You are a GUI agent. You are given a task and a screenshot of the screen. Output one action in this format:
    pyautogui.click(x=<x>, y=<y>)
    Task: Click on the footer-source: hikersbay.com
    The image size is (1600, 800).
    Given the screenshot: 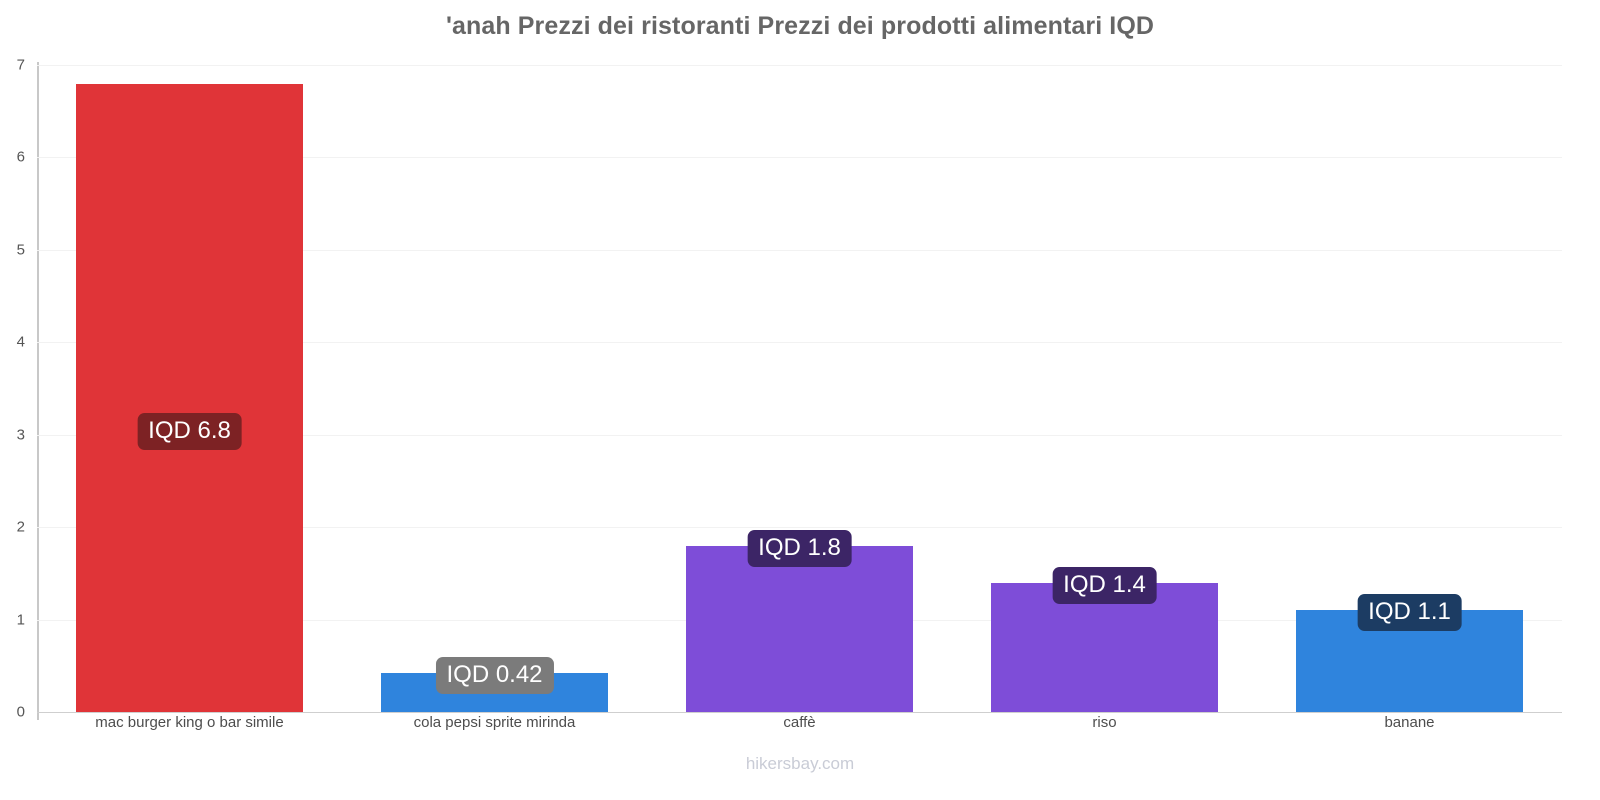 What is the action you would take?
    pyautogui.click(x=800, y=763)
    